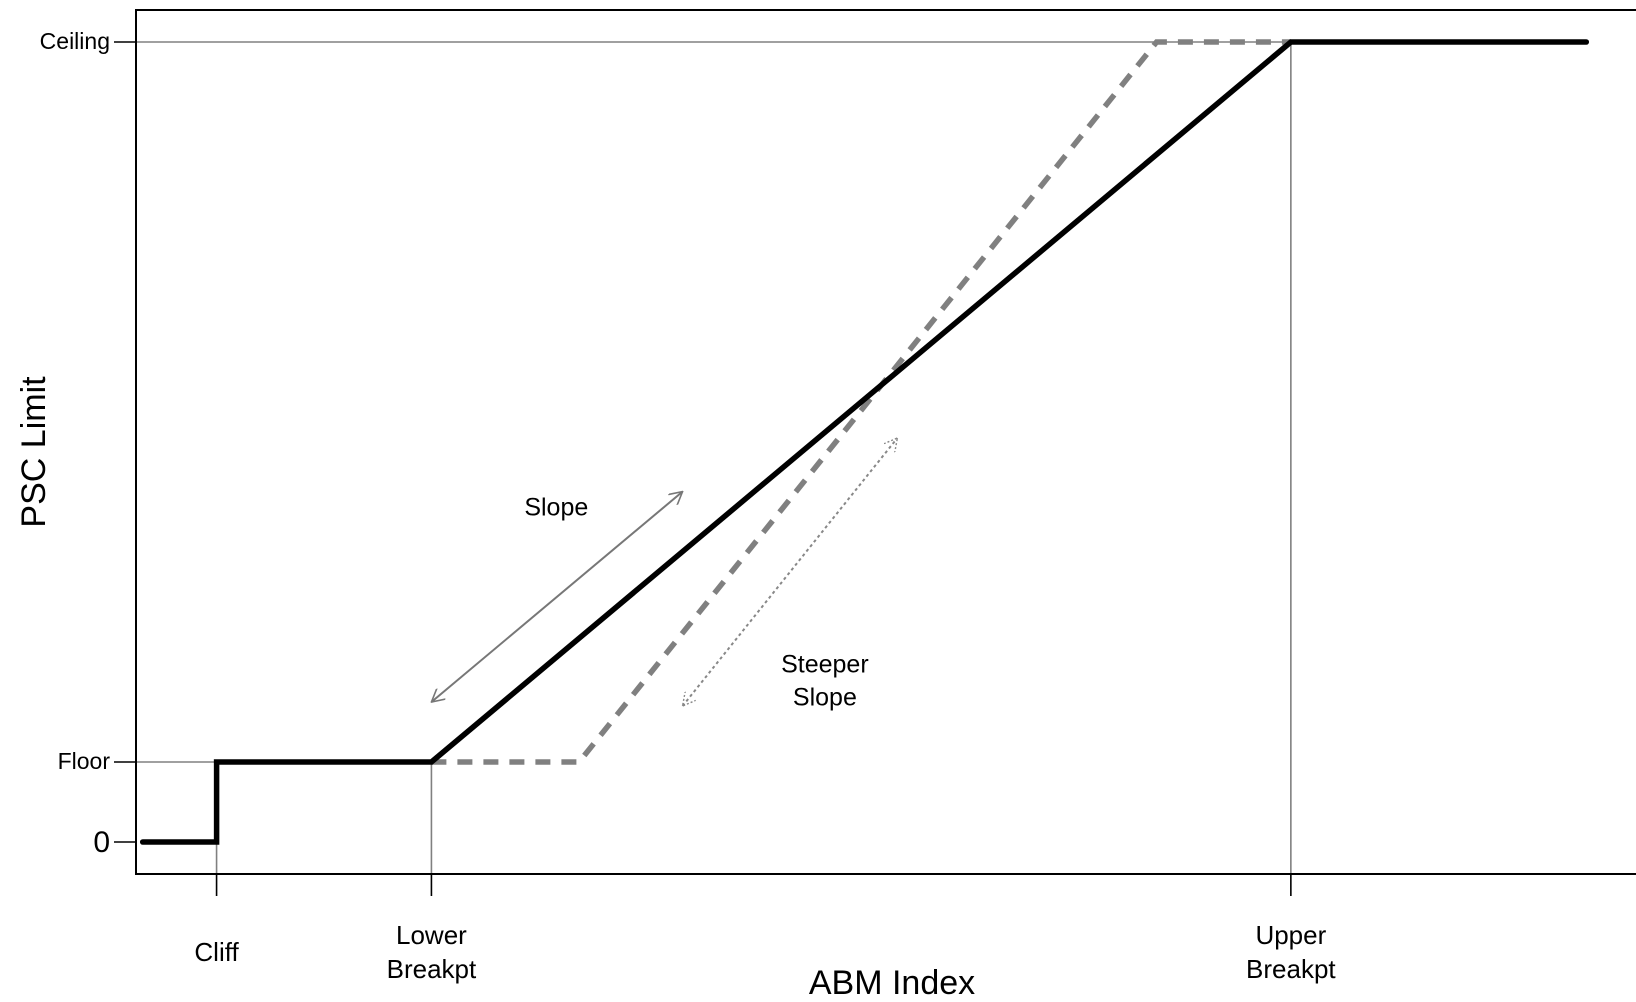 The image size is (1636, 1002). Describe the element at coordinates (1291, 952) in the screenshot. I see `x-tick-label-2: Upper Breakpt` at that location.